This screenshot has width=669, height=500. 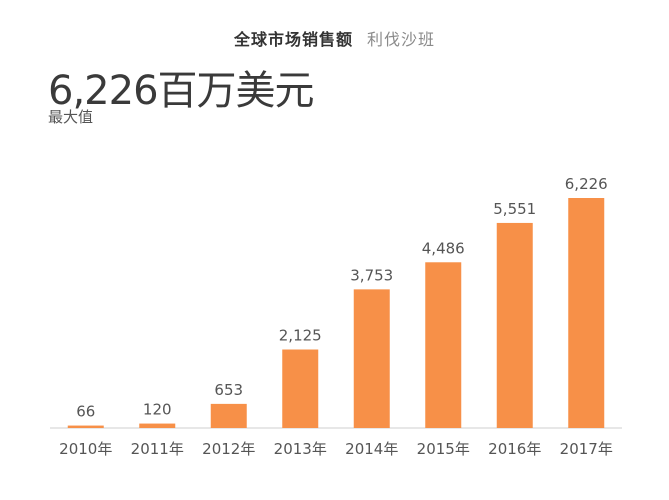 I want to click on value-label-1: 120, so click(x=157, y=410).